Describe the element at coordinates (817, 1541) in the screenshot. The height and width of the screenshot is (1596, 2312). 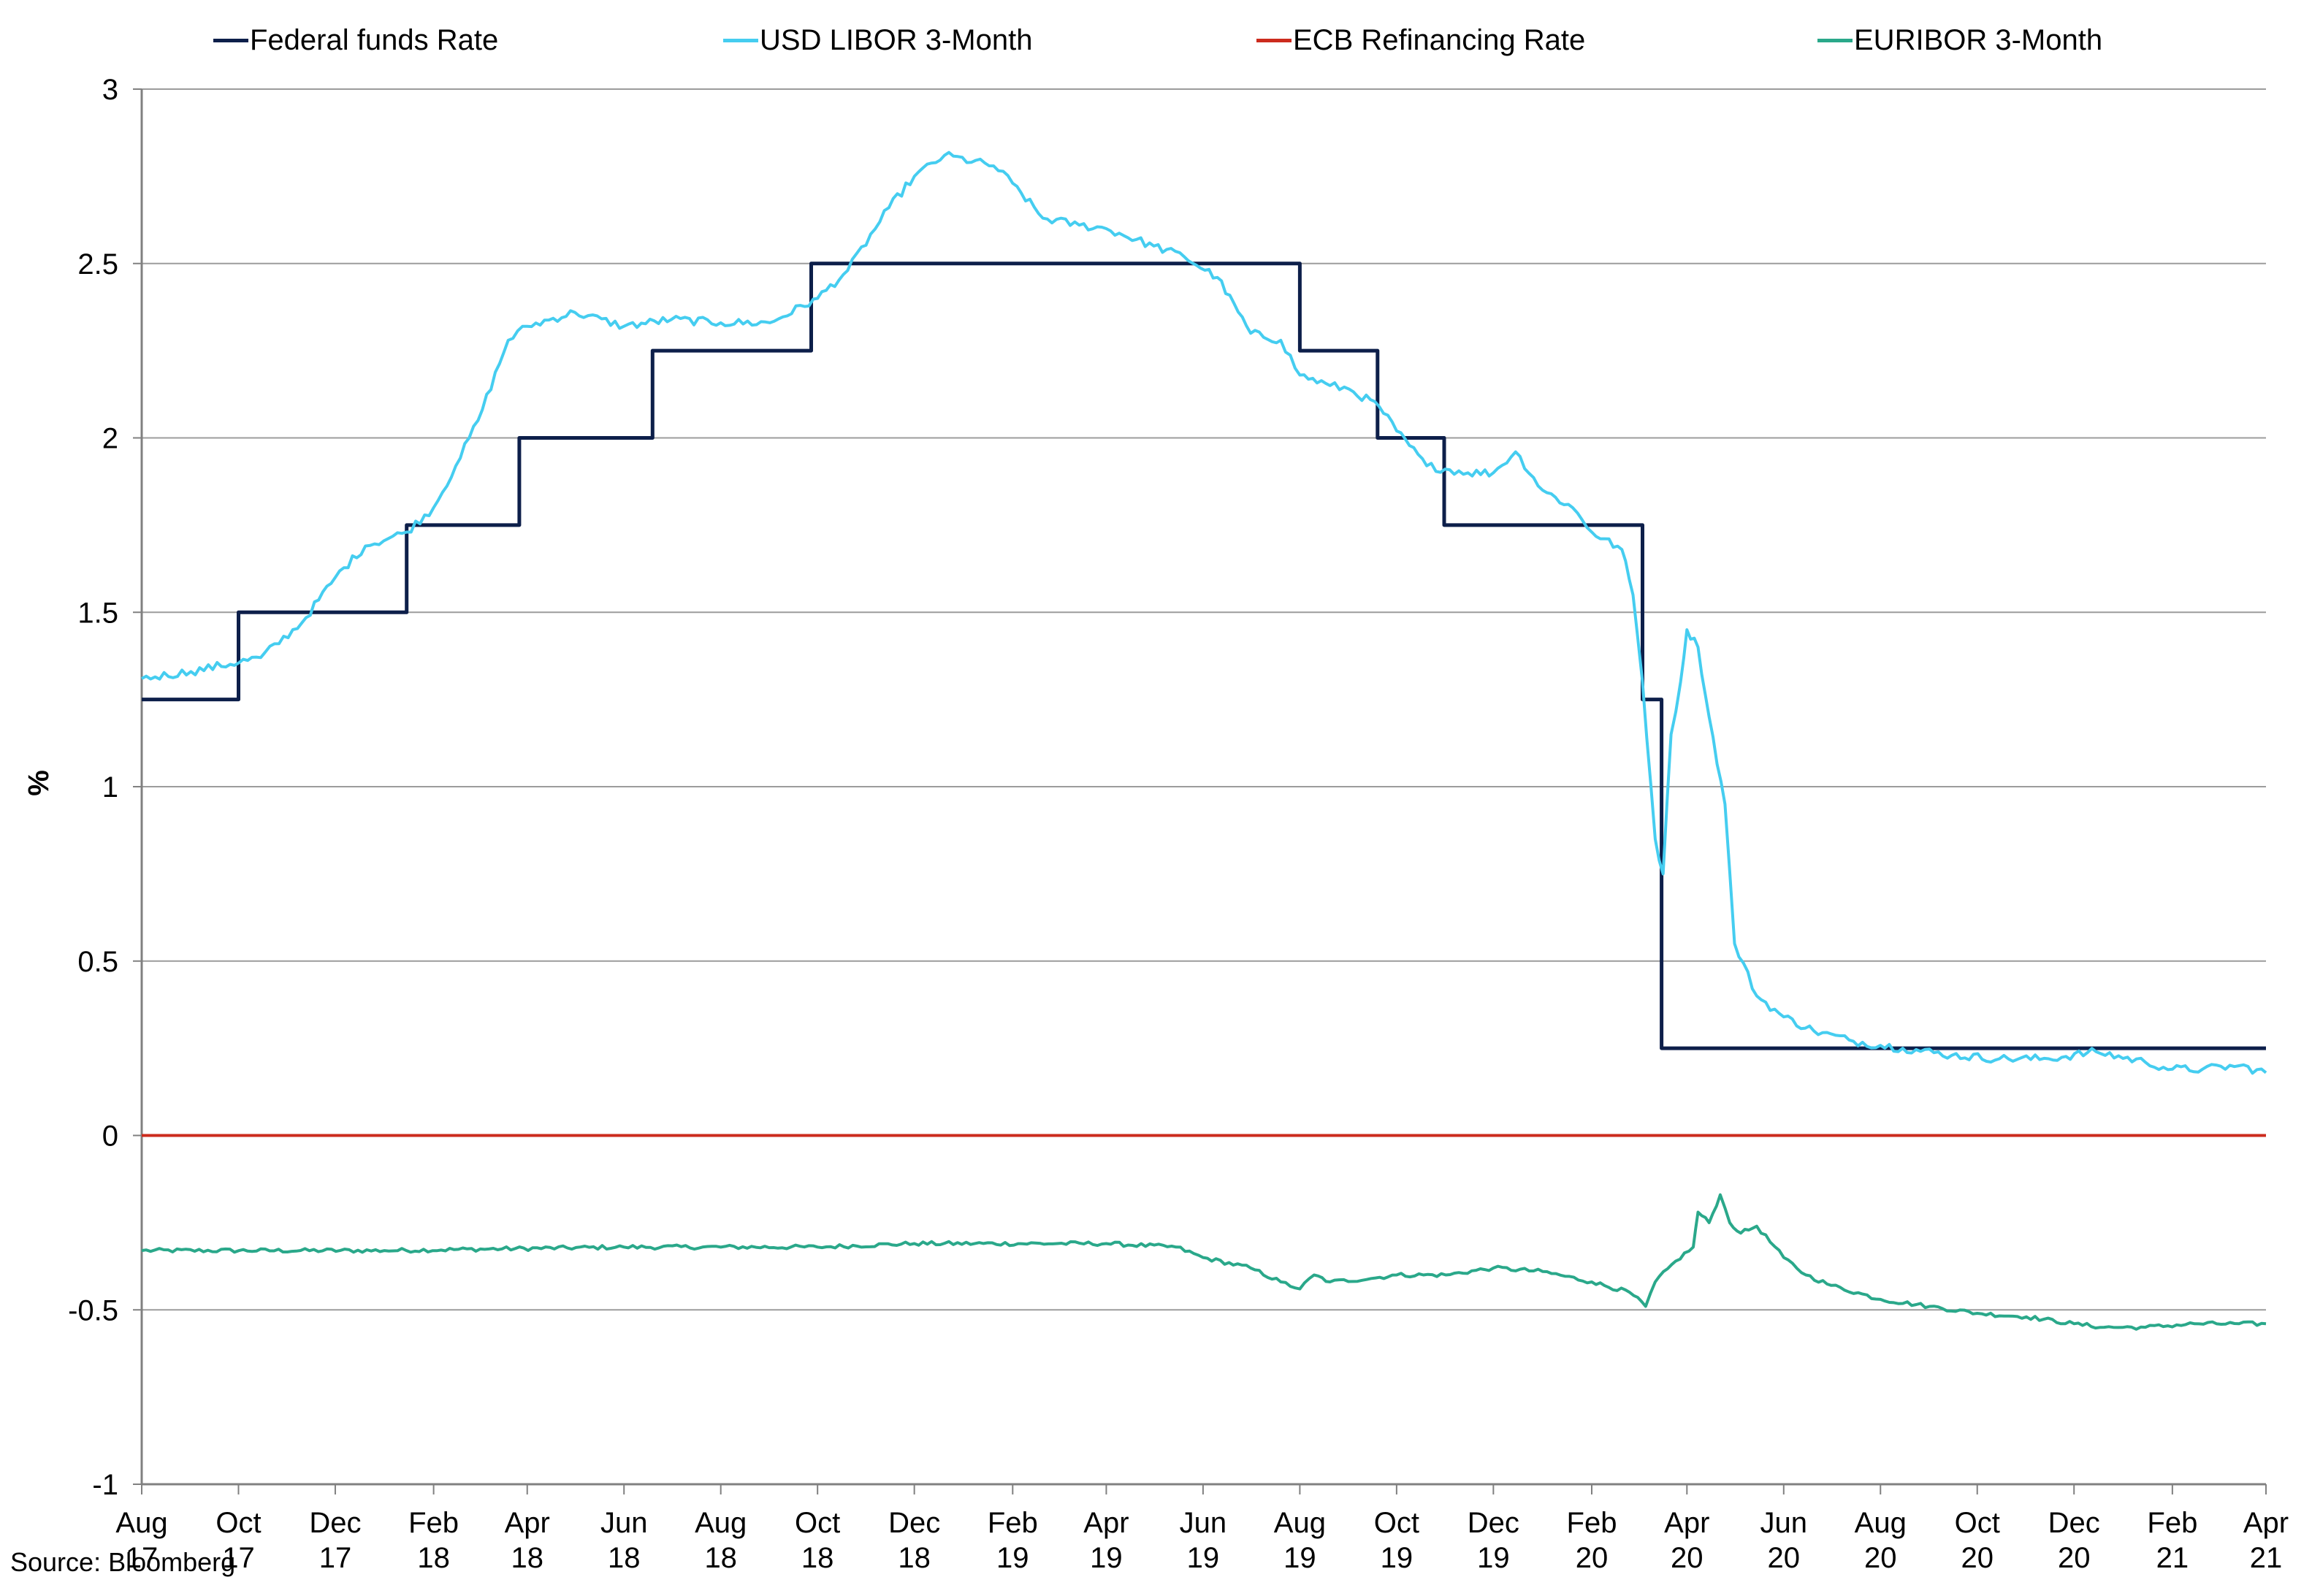
I see `x-tick-label: Oct 18` at that location.